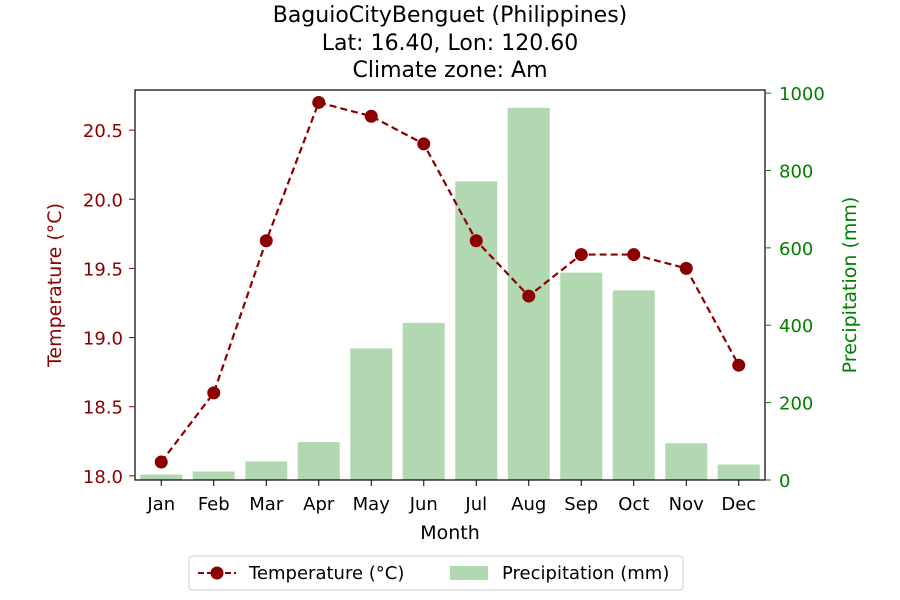 The image size is (900, 600). I want to click on x-tick-label: Oct, so click(633, 504).